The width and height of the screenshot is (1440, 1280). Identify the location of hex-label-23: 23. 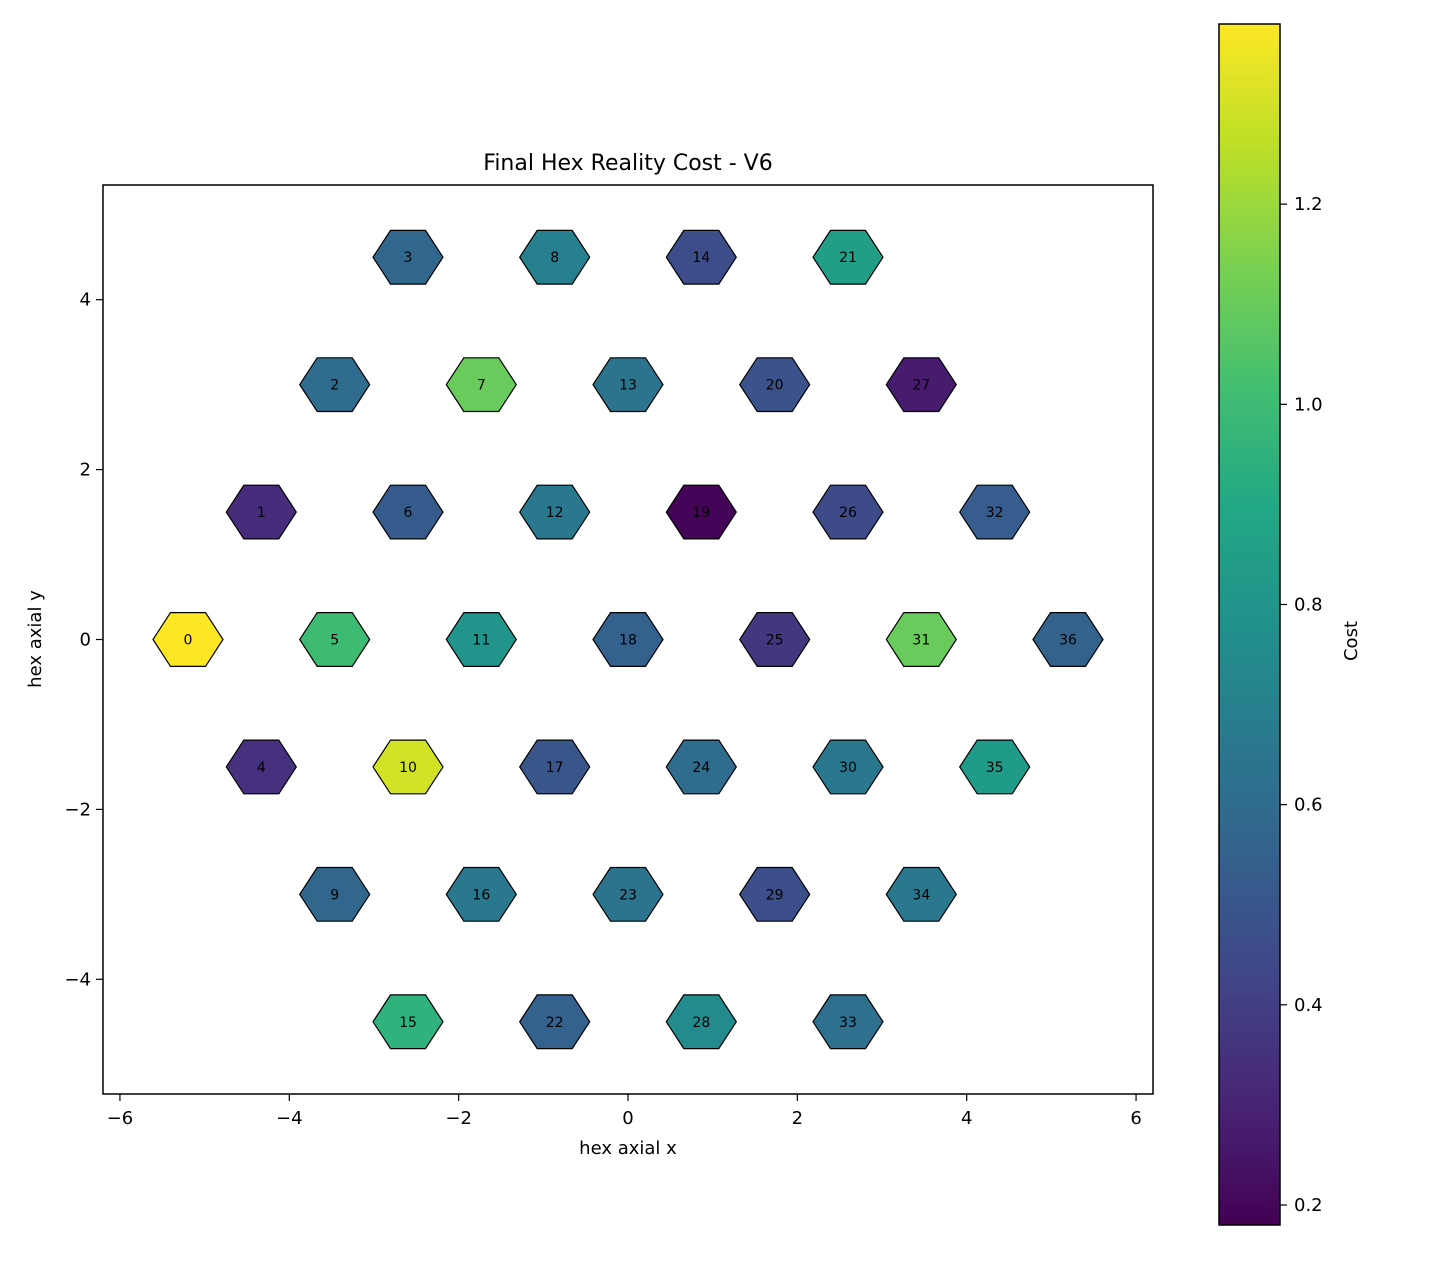
(628, 895).